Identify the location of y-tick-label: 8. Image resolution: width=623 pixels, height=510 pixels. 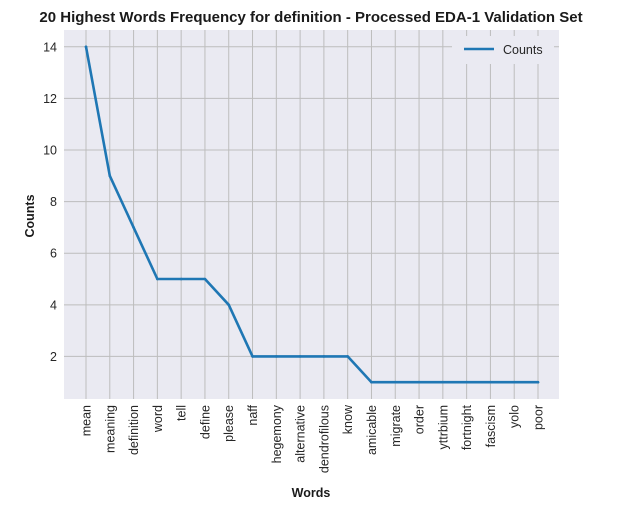
(53, 202).